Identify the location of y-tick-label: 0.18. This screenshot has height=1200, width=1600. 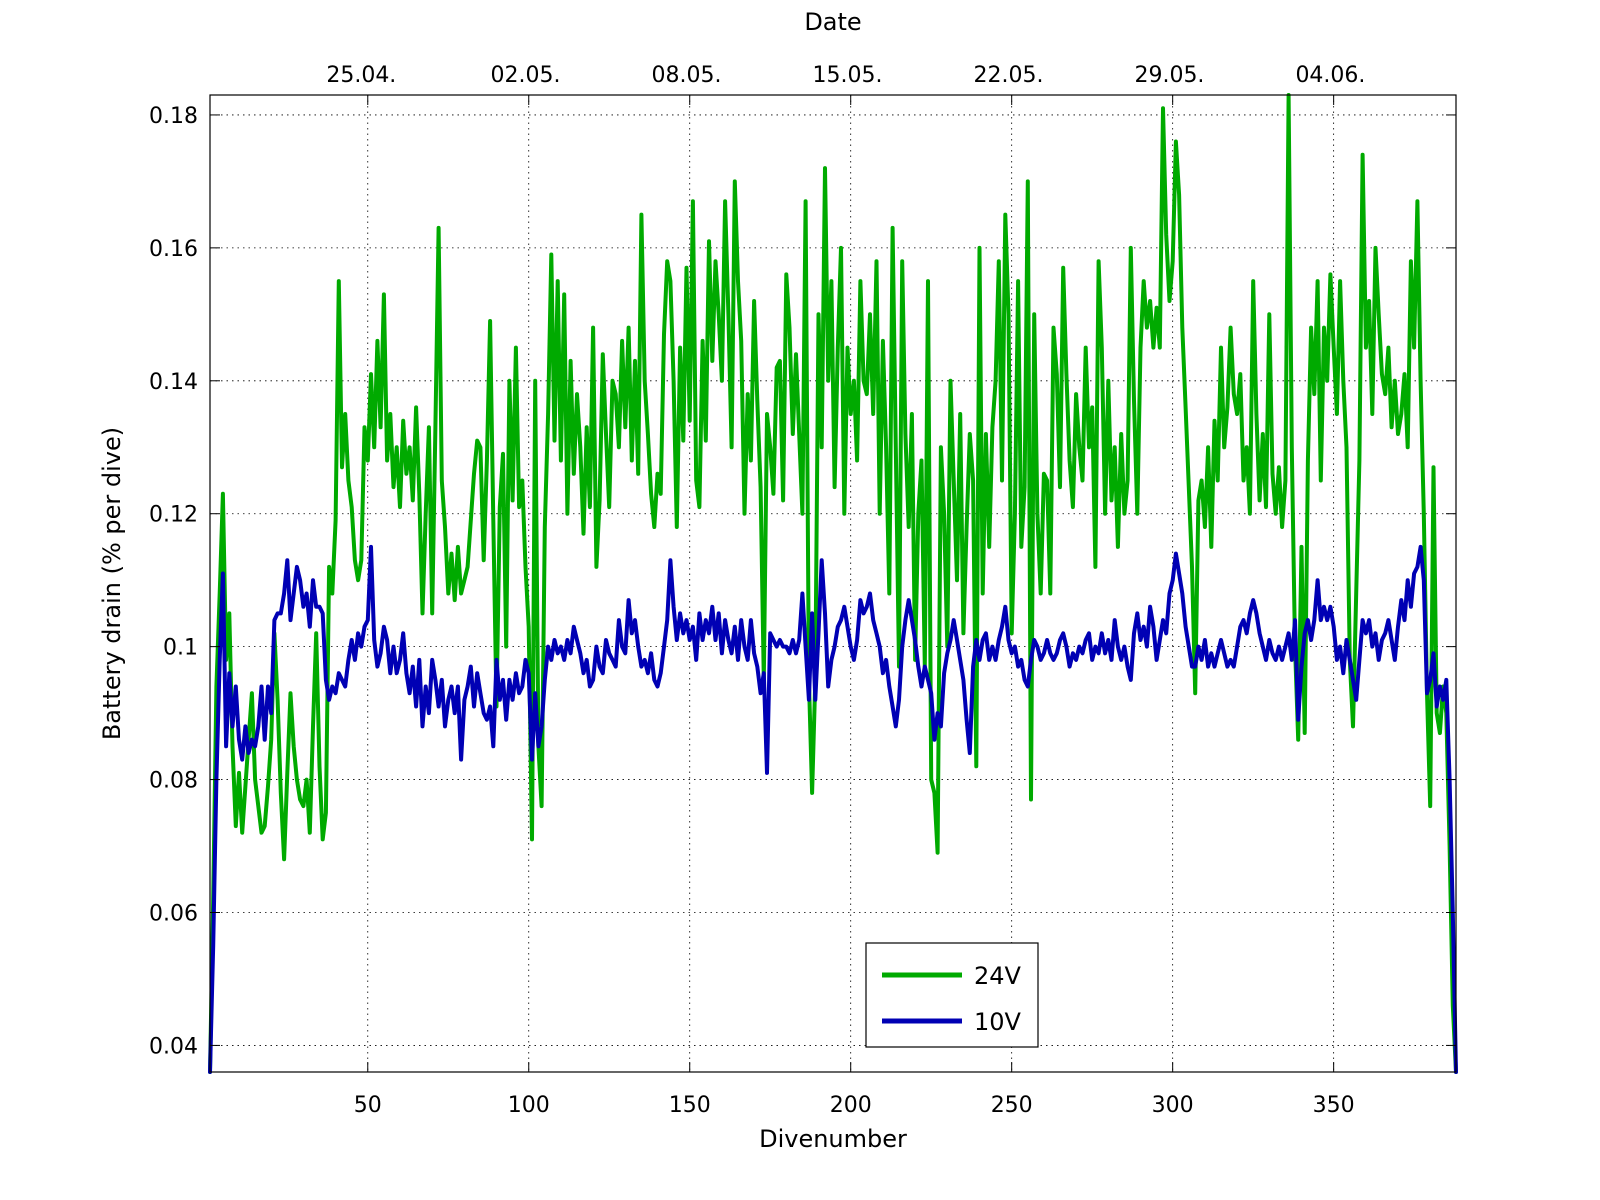
(173, 116).